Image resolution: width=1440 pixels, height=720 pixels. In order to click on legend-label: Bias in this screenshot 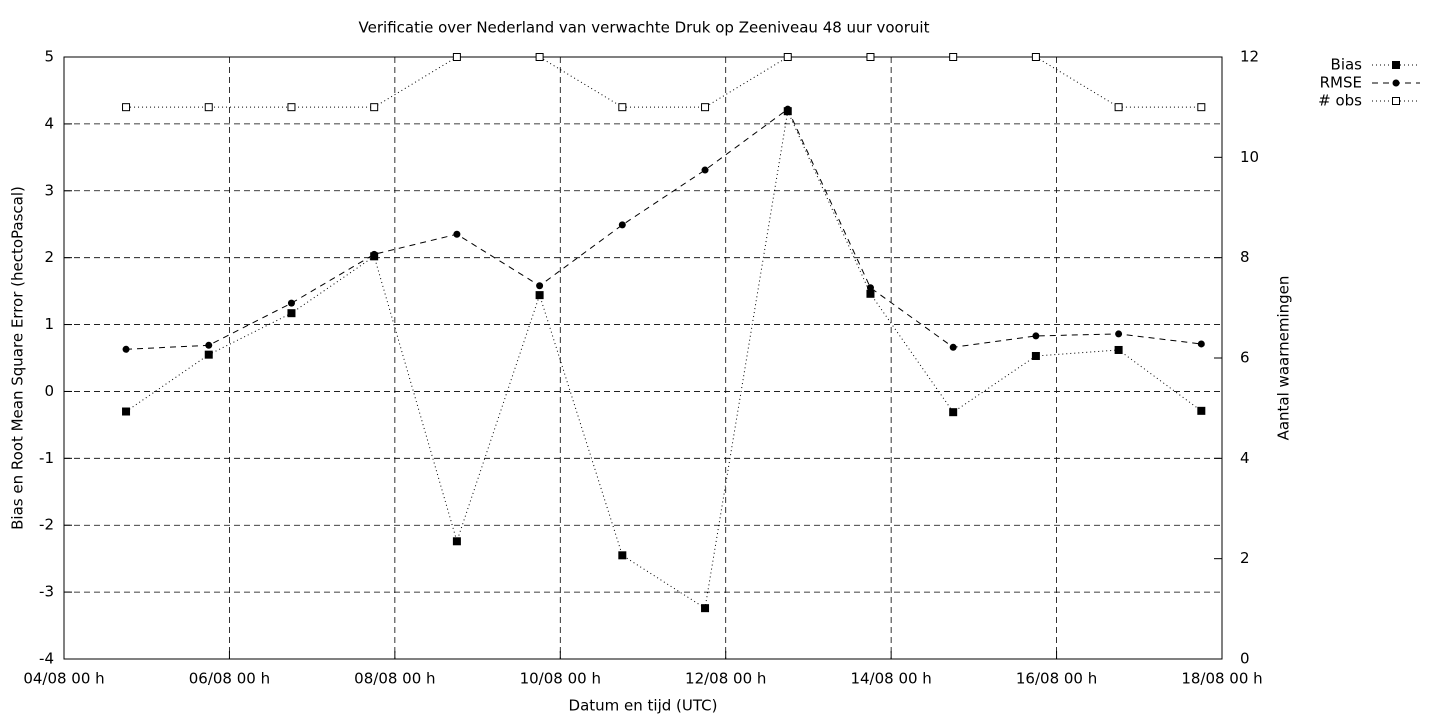, I will do `click(1347, 65)`.